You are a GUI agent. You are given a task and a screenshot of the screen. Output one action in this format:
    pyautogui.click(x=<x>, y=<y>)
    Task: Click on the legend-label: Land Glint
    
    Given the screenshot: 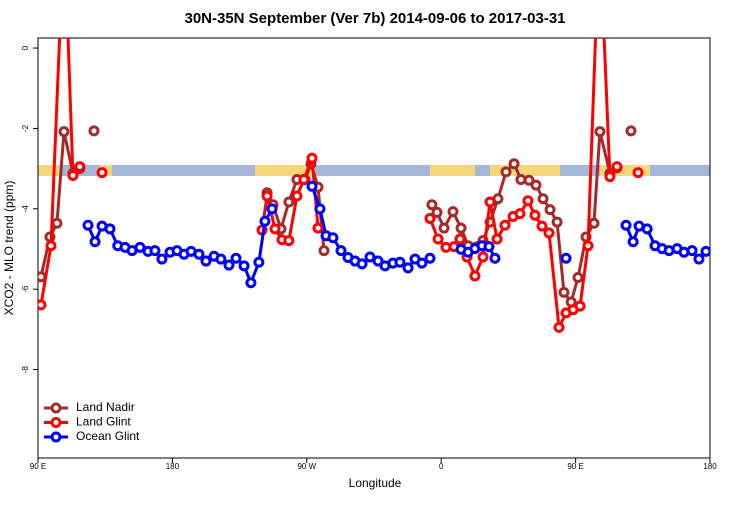 What is the action you would take?
    pyautogui.click(x=103, y=422)
    